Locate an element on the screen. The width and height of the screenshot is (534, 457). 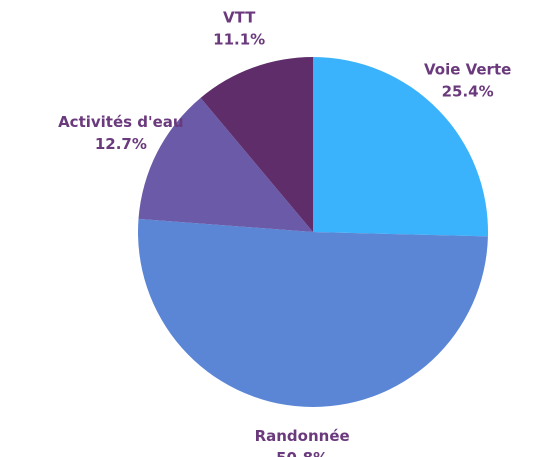
slice-value-label: 50.8% is located at coordinates (302, 453).